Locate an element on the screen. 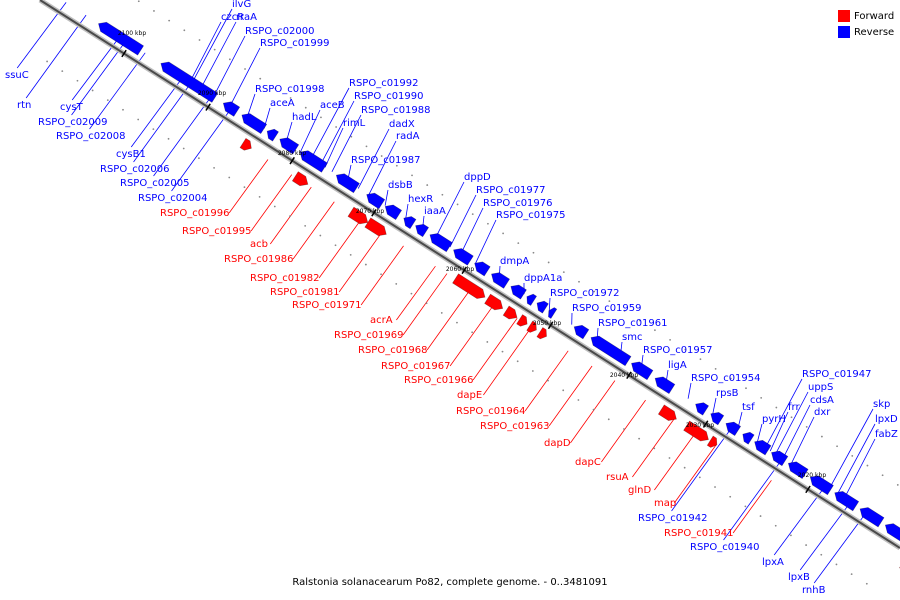 Image resolution: width=900 pixels, height=600 pixels. reverse-gene-label: hexR is located at coordinates (420, 199).